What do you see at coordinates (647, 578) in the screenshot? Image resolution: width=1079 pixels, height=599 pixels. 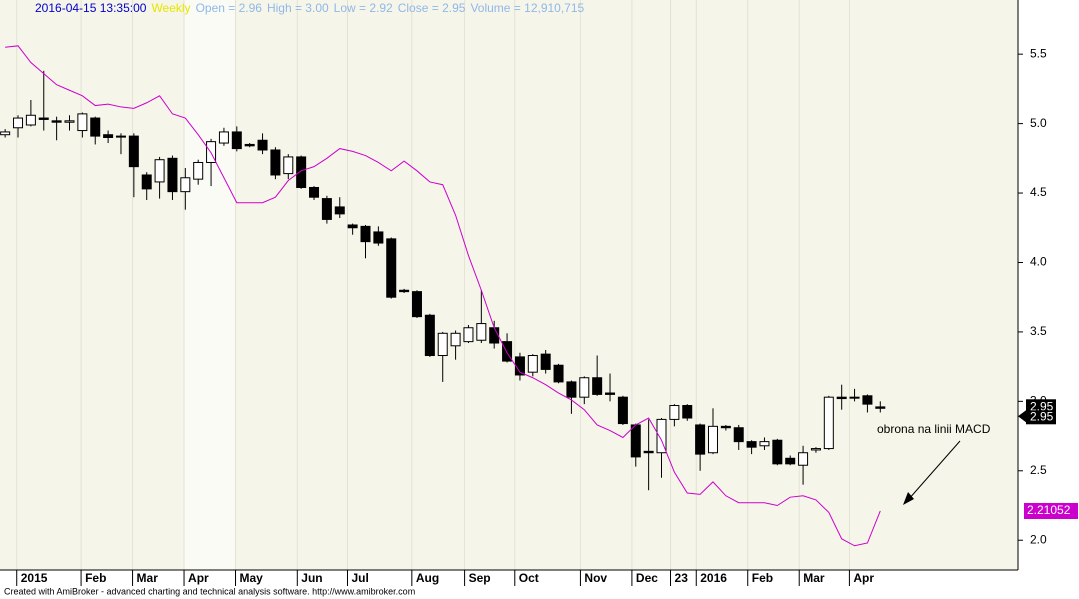 I see `x-tick-label: Dec` at bounding box center [647, 578].